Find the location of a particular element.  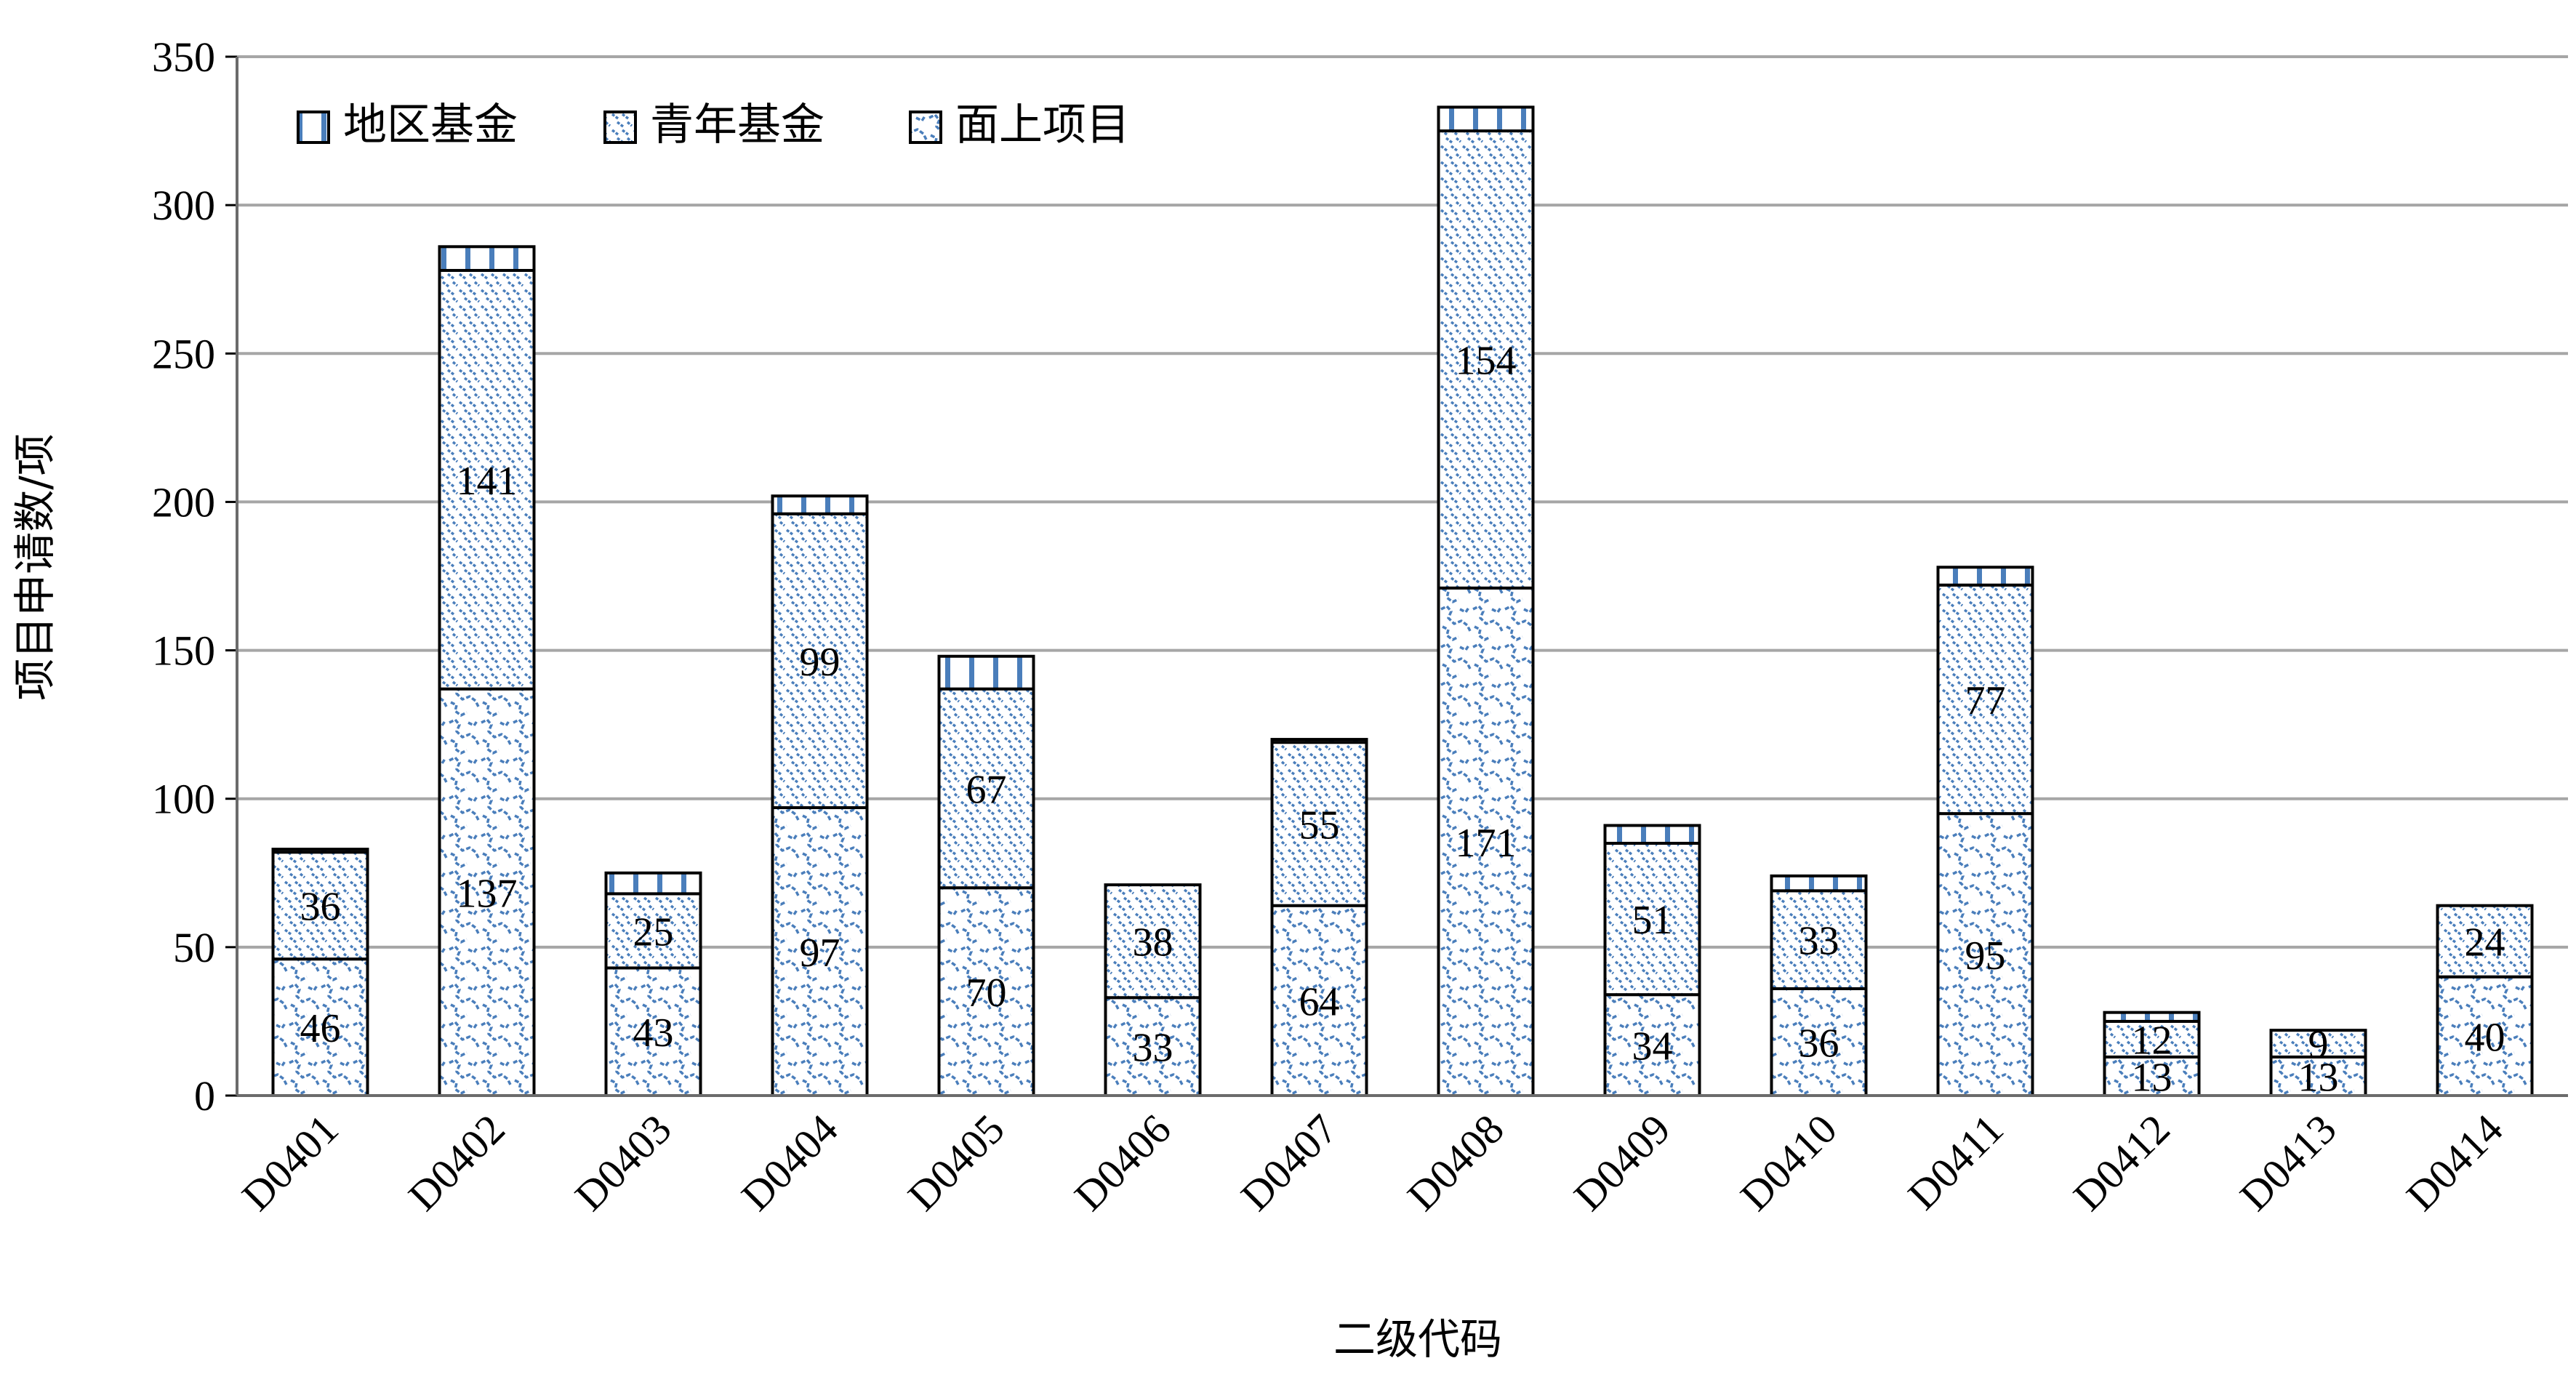

data-label: 99 is located at coordinates (820, 662).